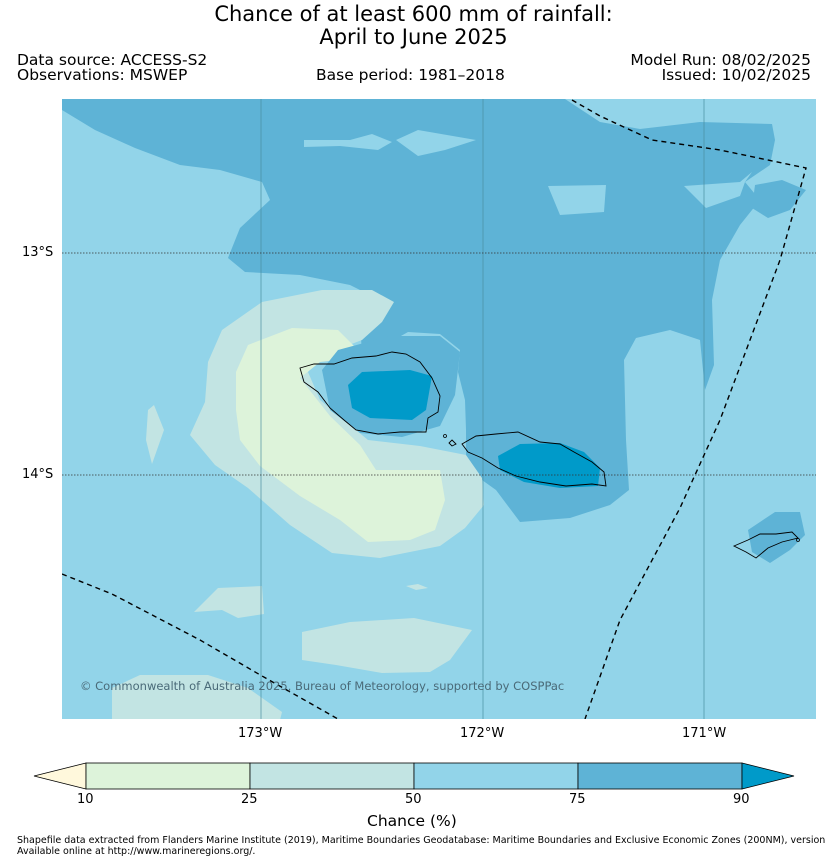 The height and width of the screenshot is (862, 827). What do you see at coordinates (798, 540) in the screenshot?
I see `islet-aunuu` at bounding box center [798, 540].